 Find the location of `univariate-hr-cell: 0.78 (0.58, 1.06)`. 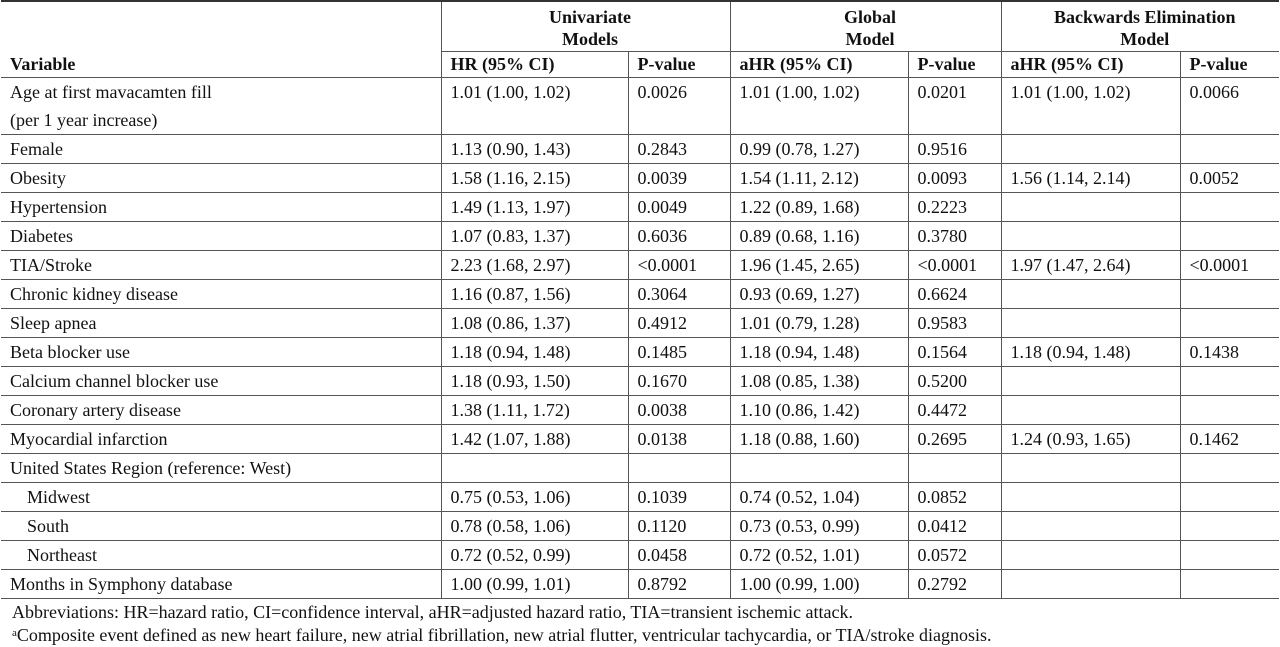

univariate-hr-cell: 0.78 (0.58, 1.06) is located at coordinates (534, 526).